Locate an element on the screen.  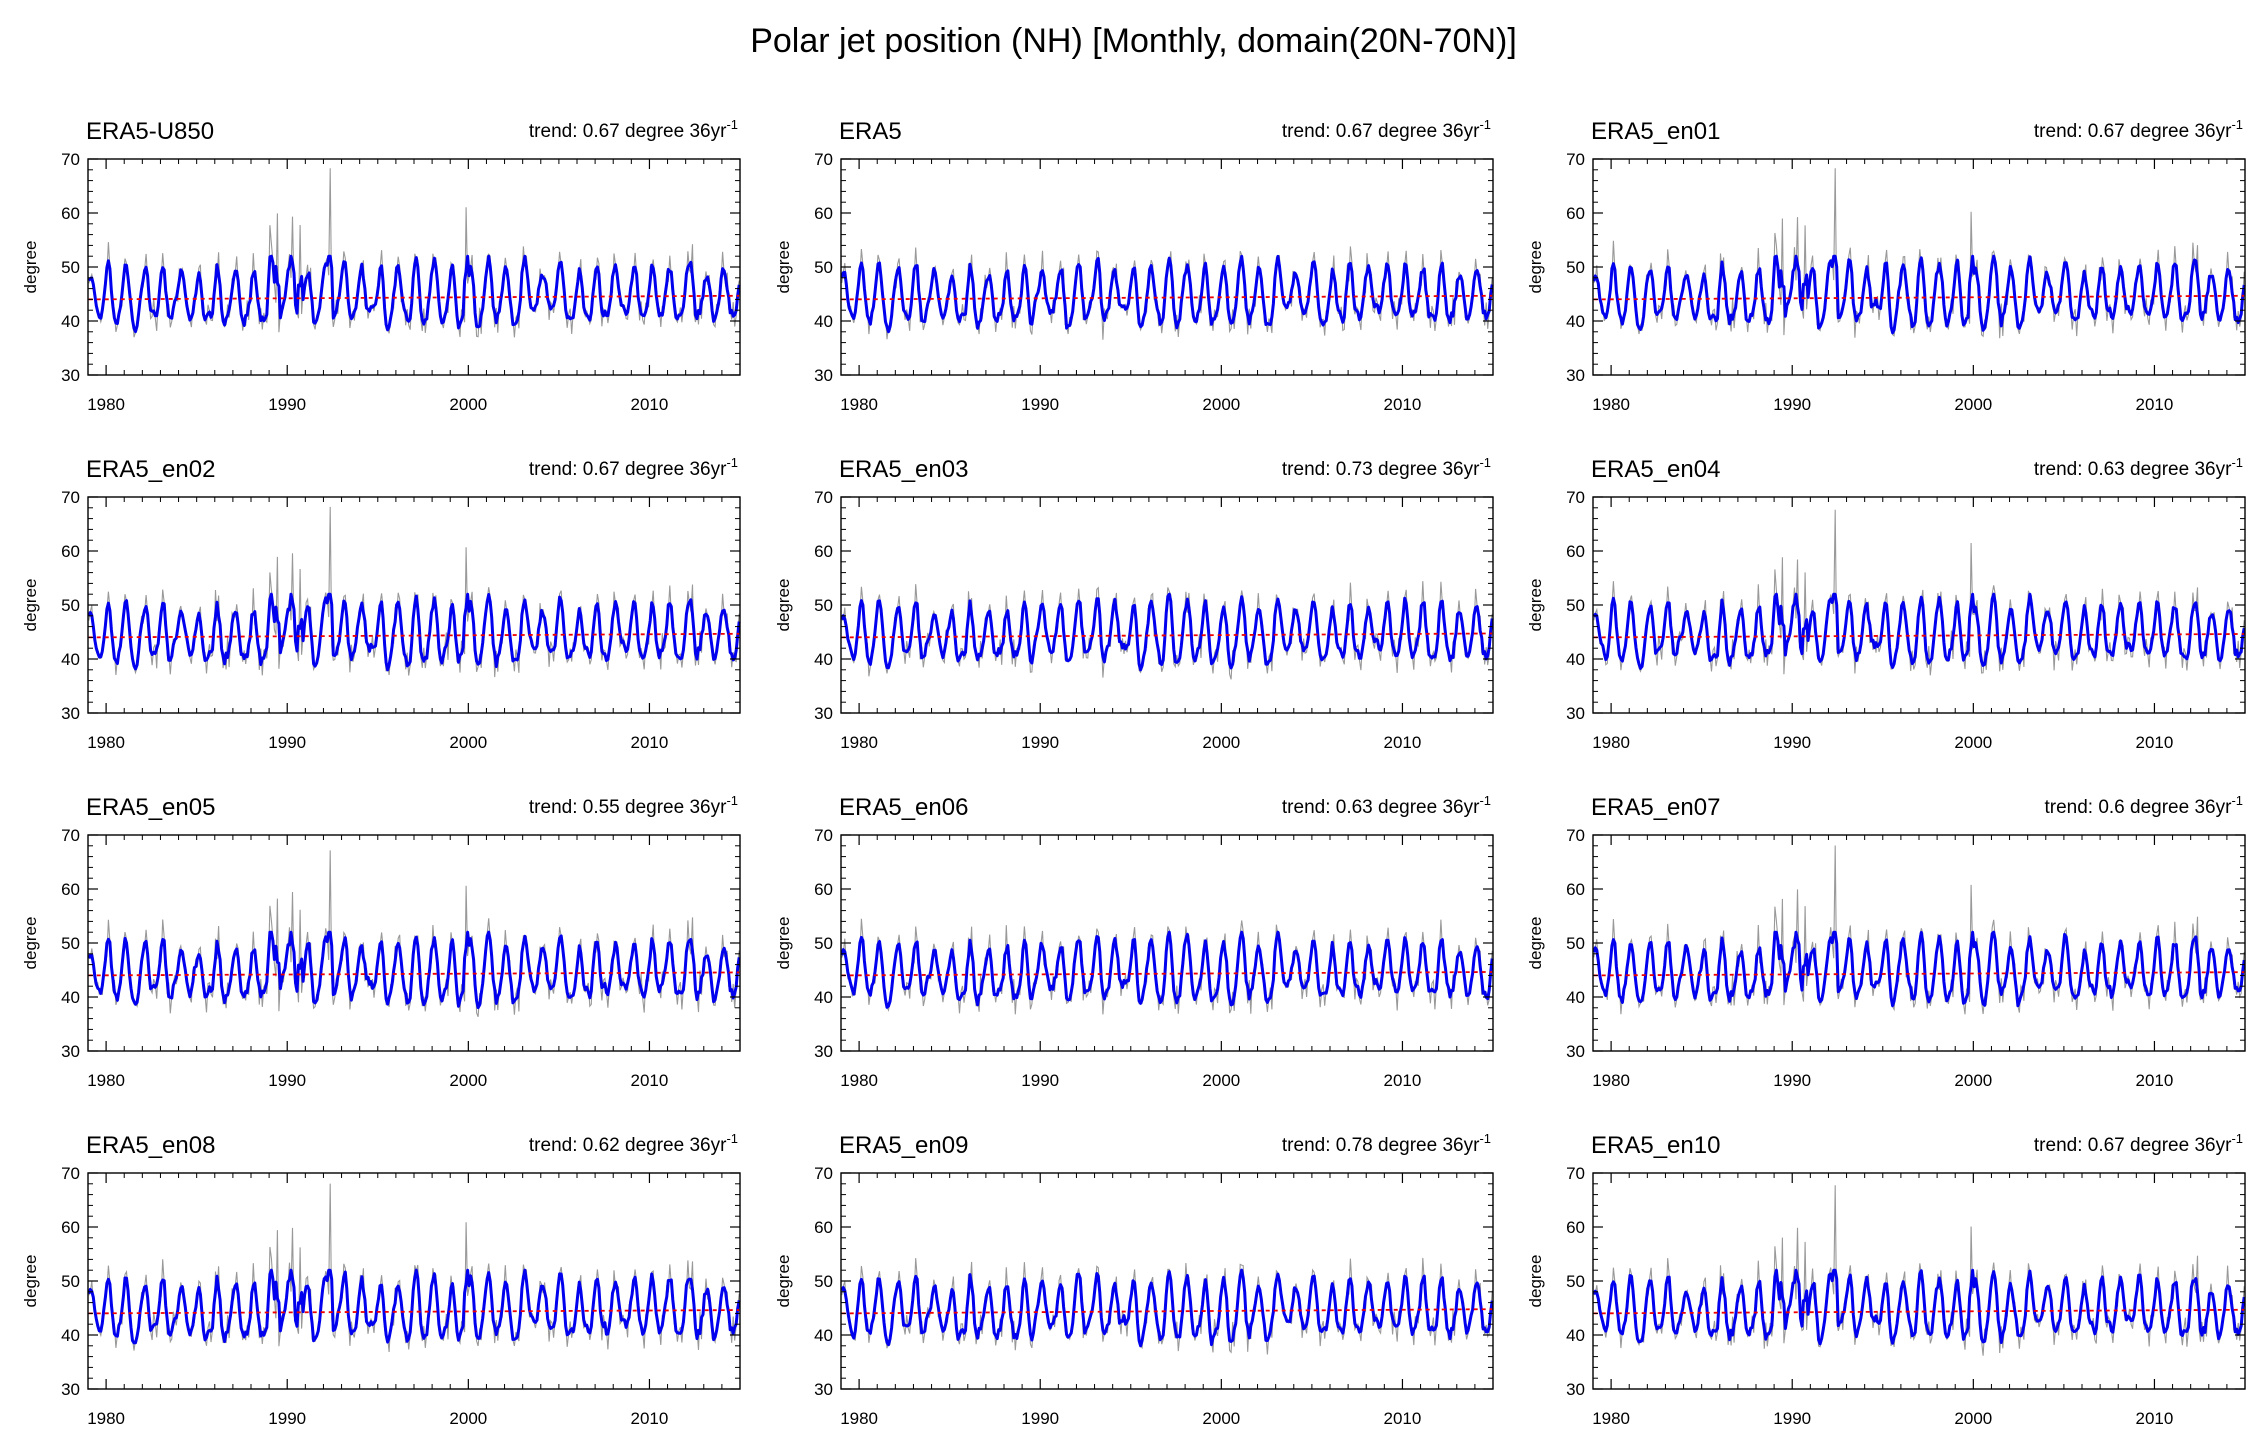
panel-title: ERA5_en08 is located at coordinates (150, 1145).